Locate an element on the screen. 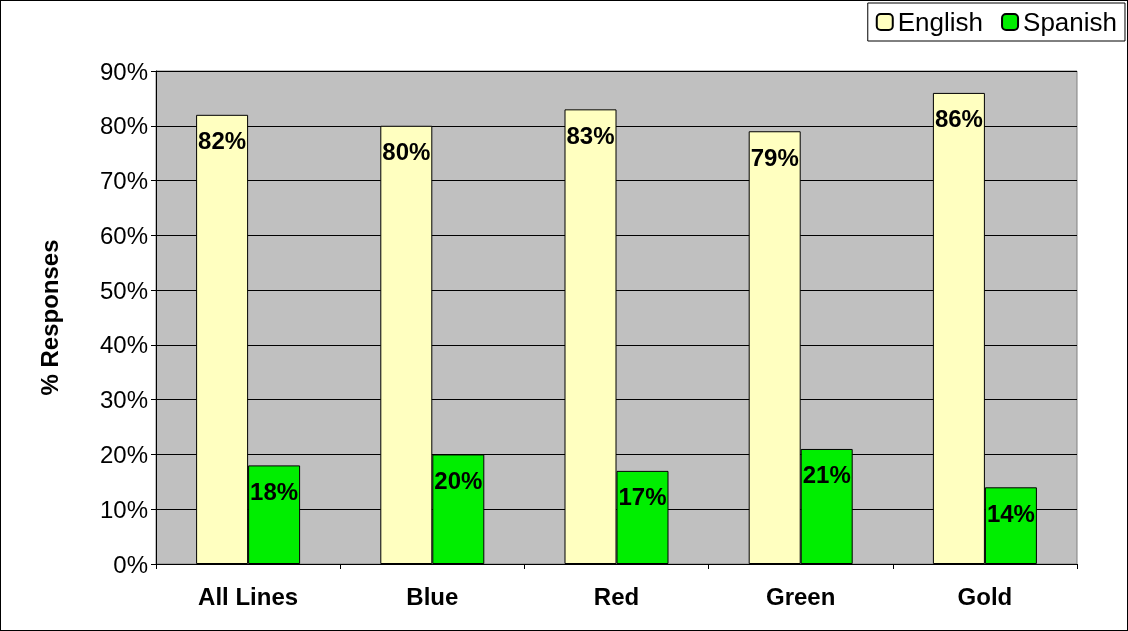 This screenshot has width=1128, height=631. y-tick-label: 70% is located at coordinates (123, 181).